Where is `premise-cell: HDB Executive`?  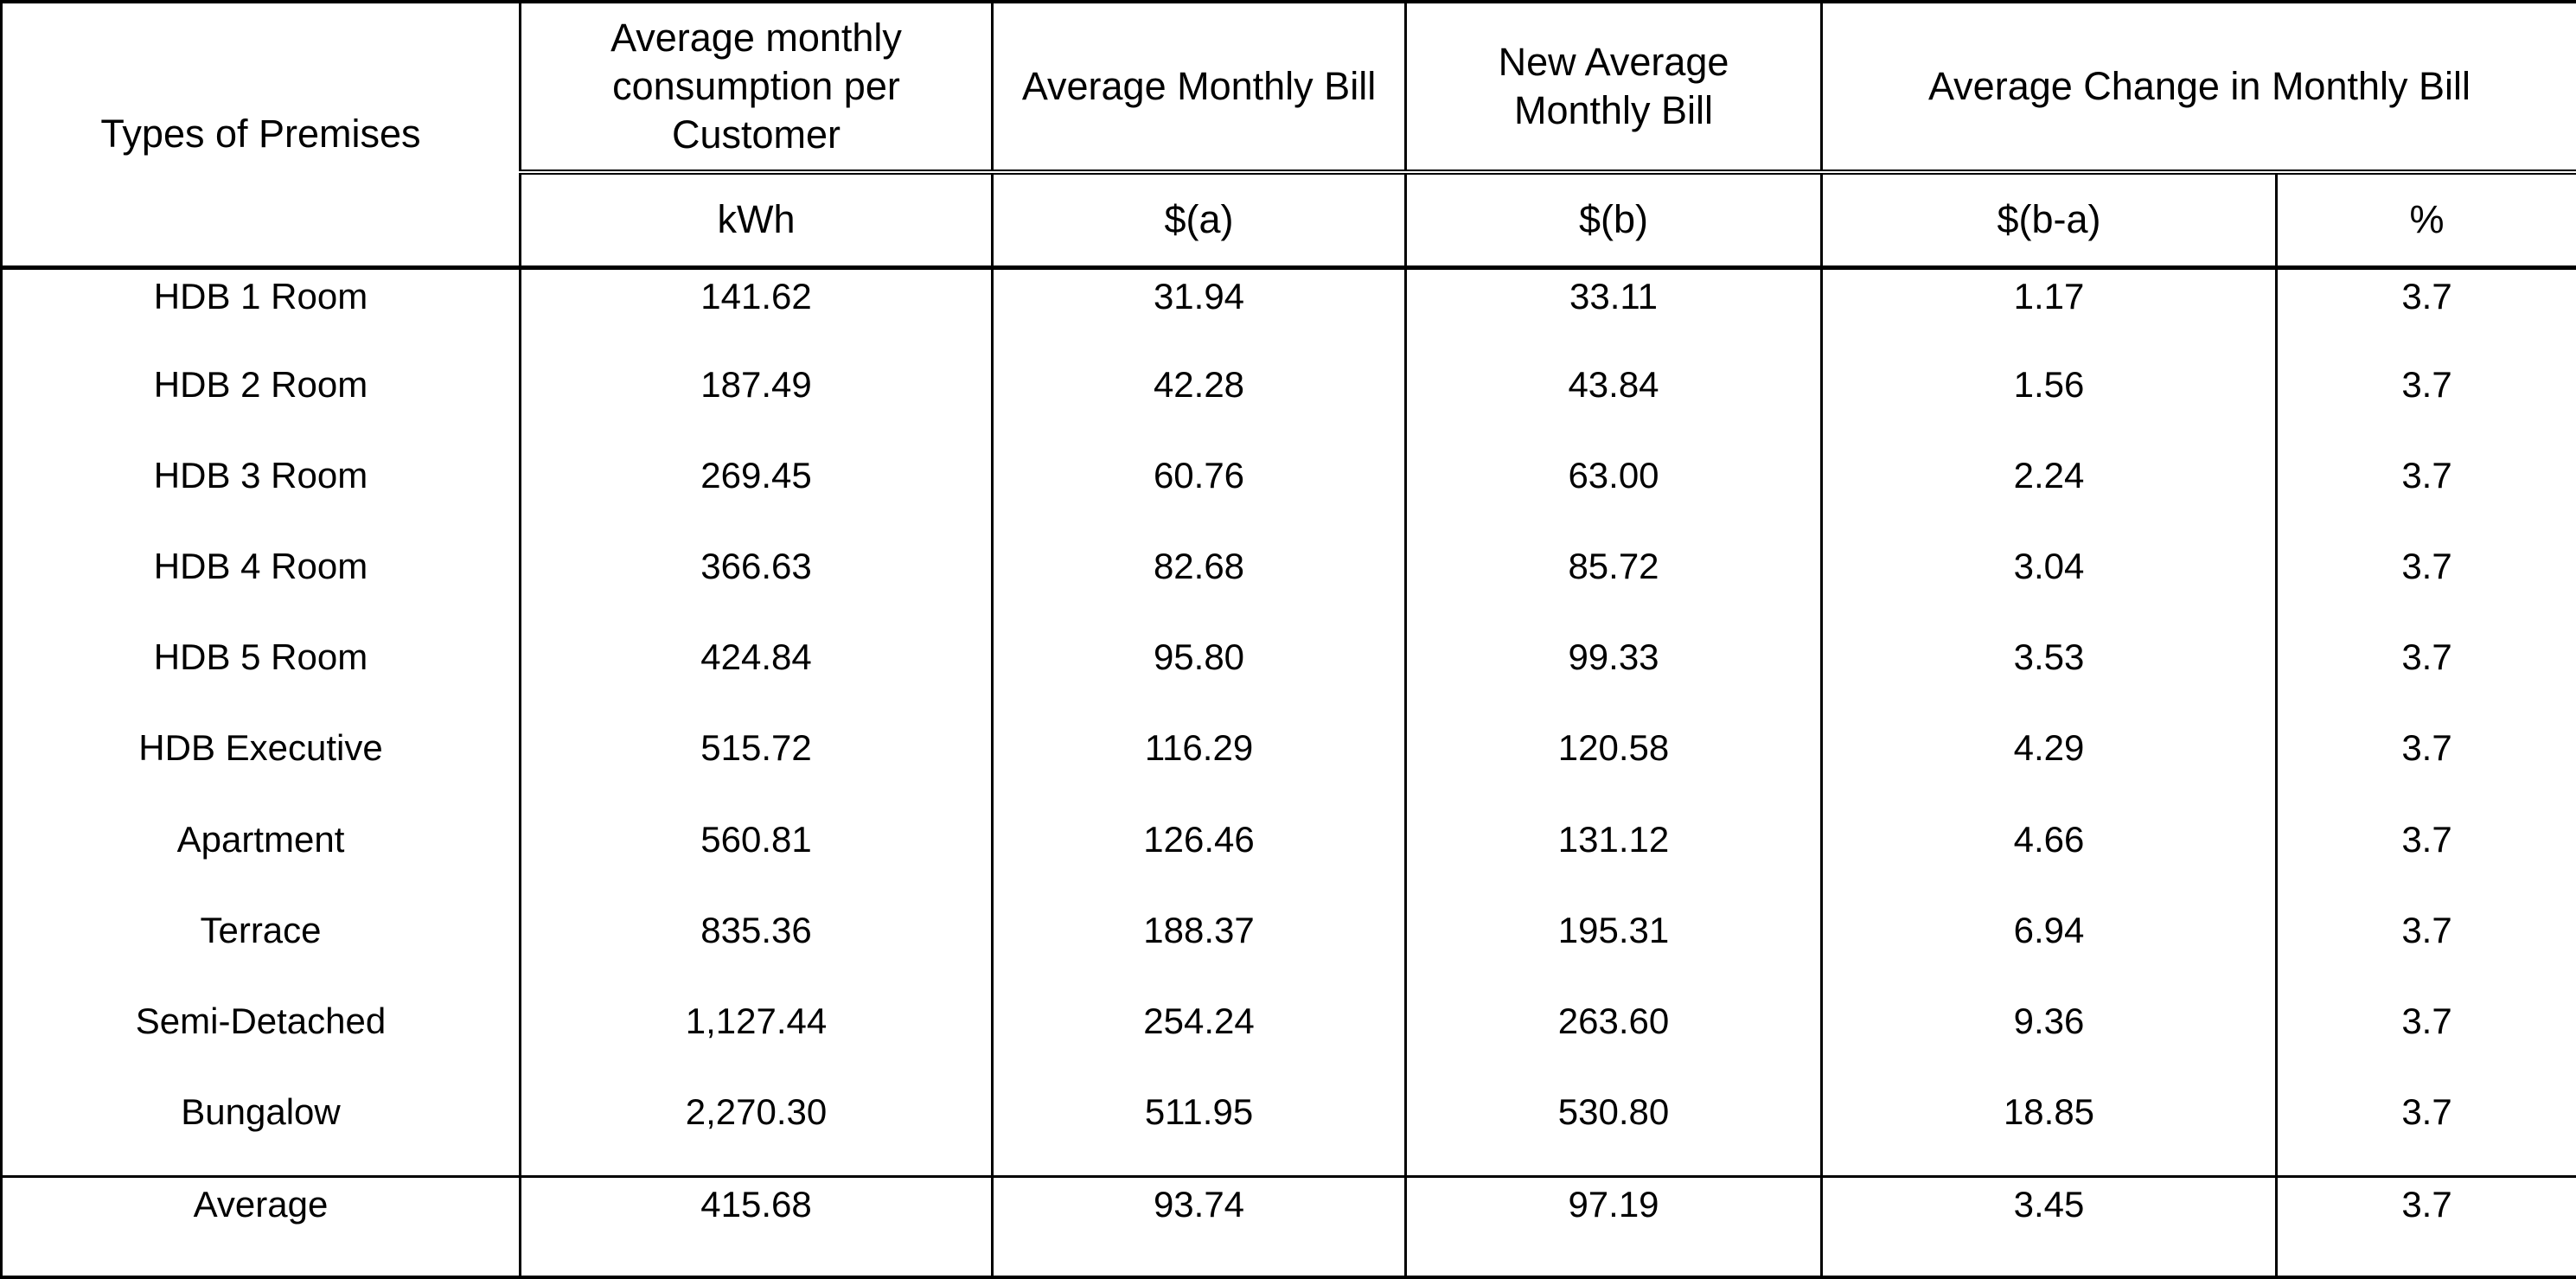 premise-cell: HDB Executive is located at coordinates (261, 748).